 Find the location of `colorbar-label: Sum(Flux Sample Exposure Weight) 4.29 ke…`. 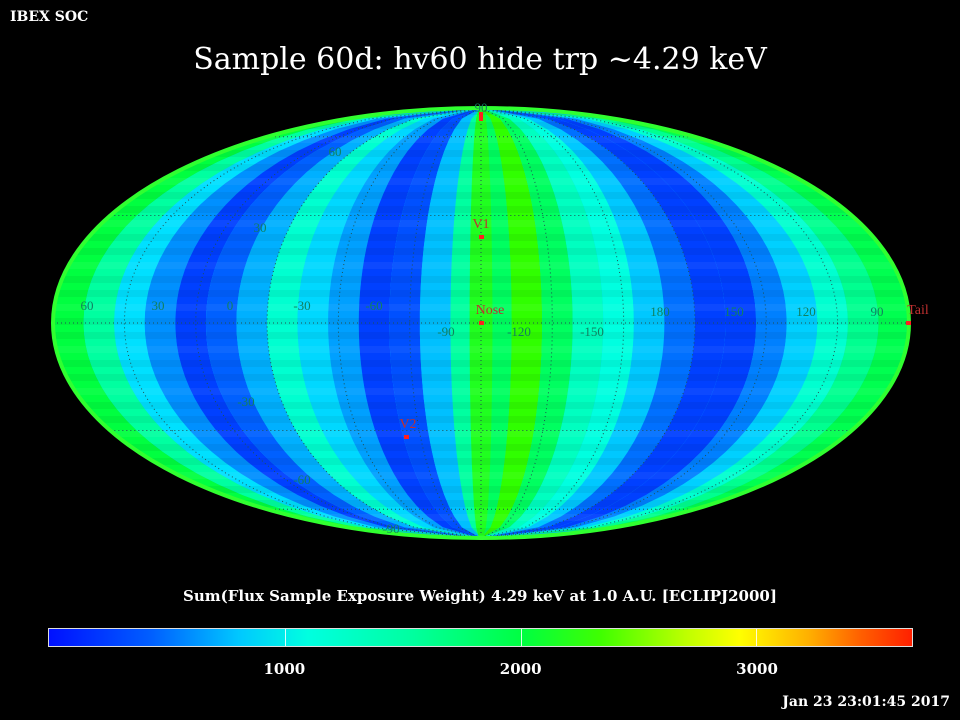

colorbar-label: Sum(Flux Sample Exposure Weight) 4.29 ke… is located at coordinates (480, 596).